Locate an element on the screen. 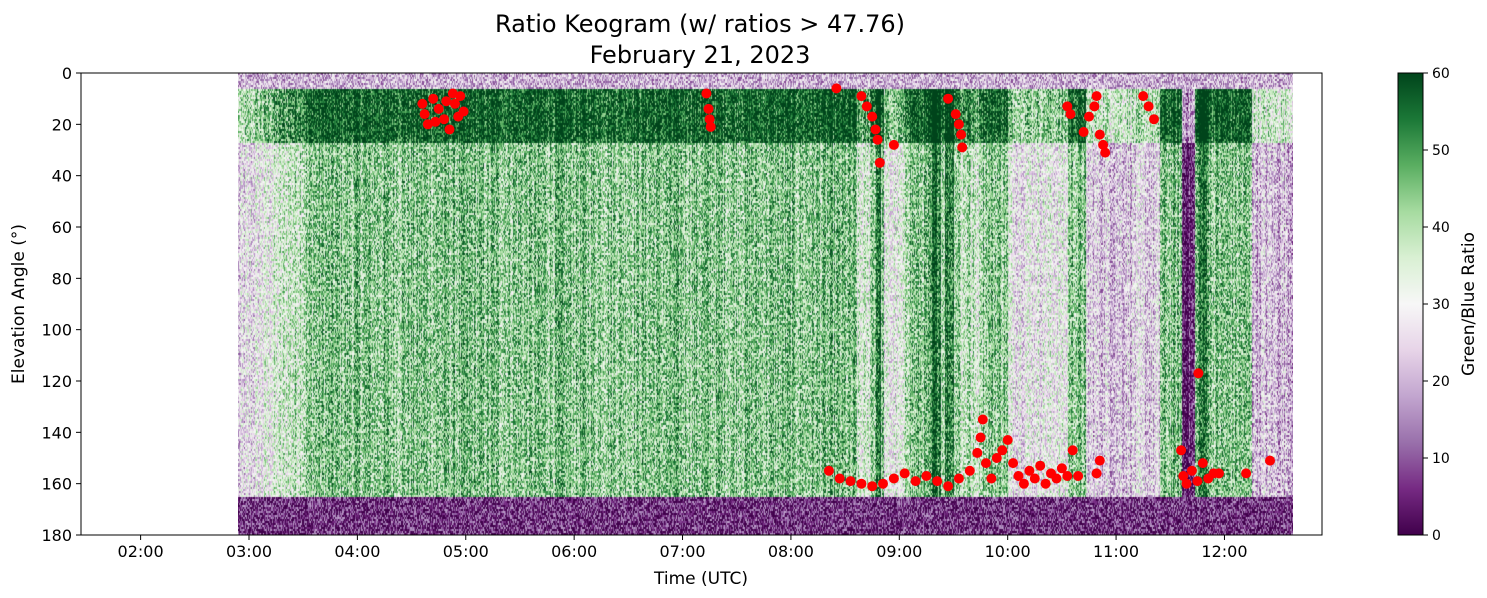 The height and width of the screenshot is (598, 1487). colorbar: 0 10 20 30 40 50 60 is located at coordinates (1423, 305).